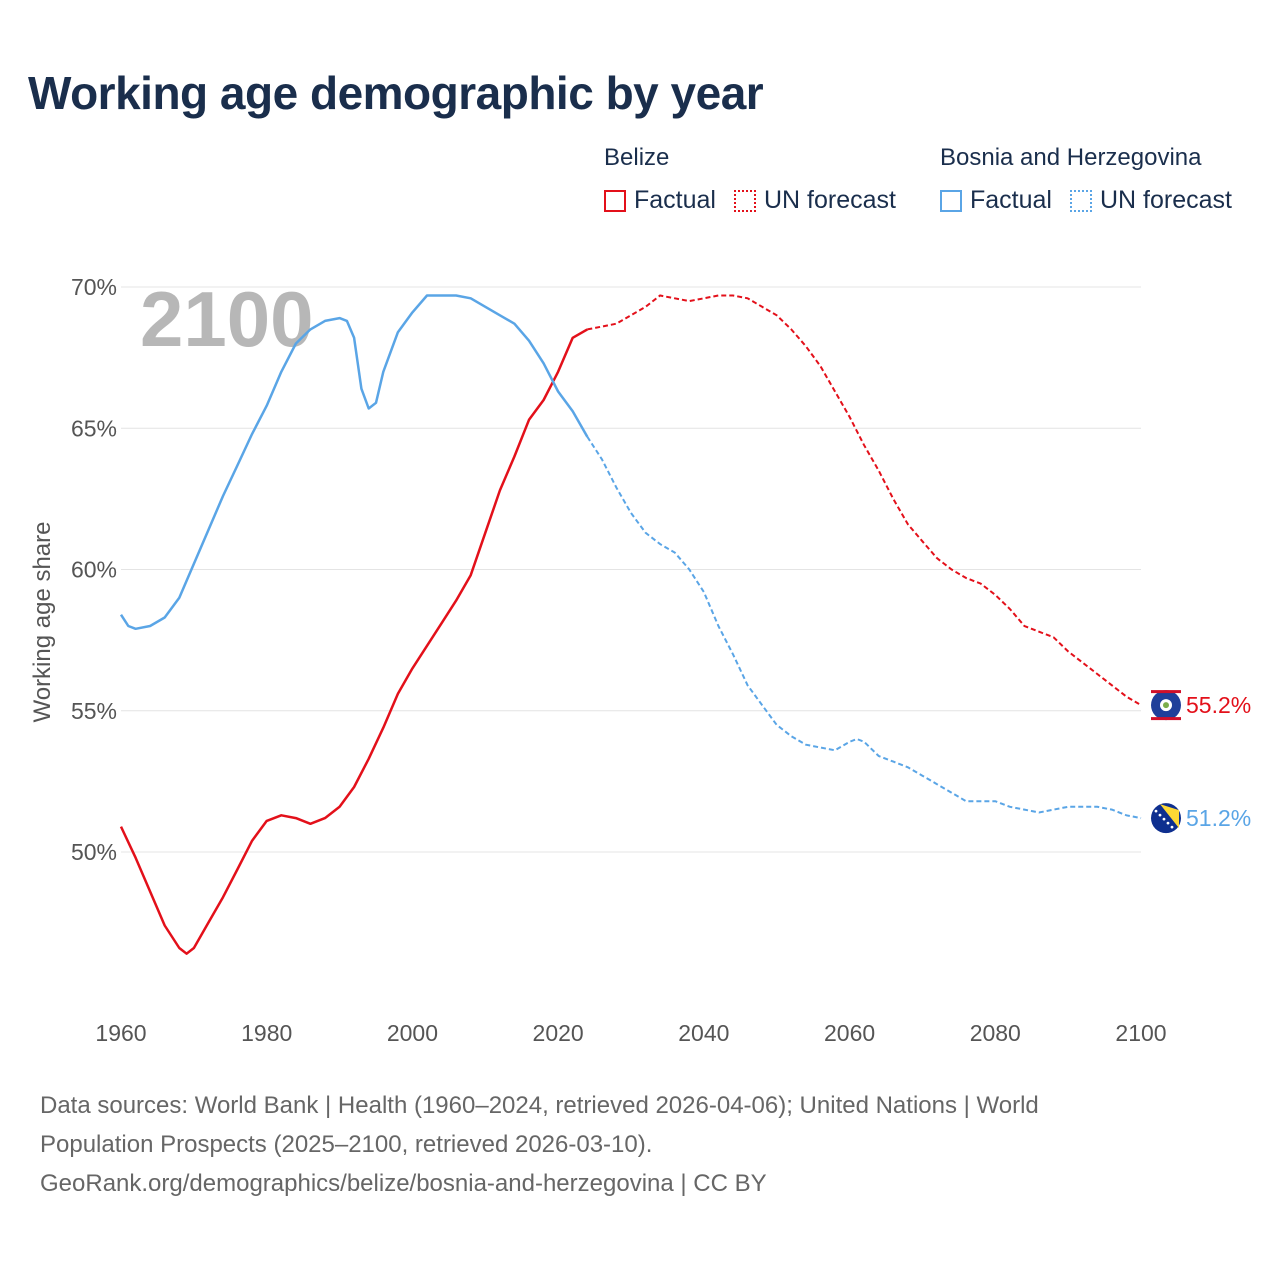  I want to click on chart-title: Working age demographic by year, so click(396, 93).